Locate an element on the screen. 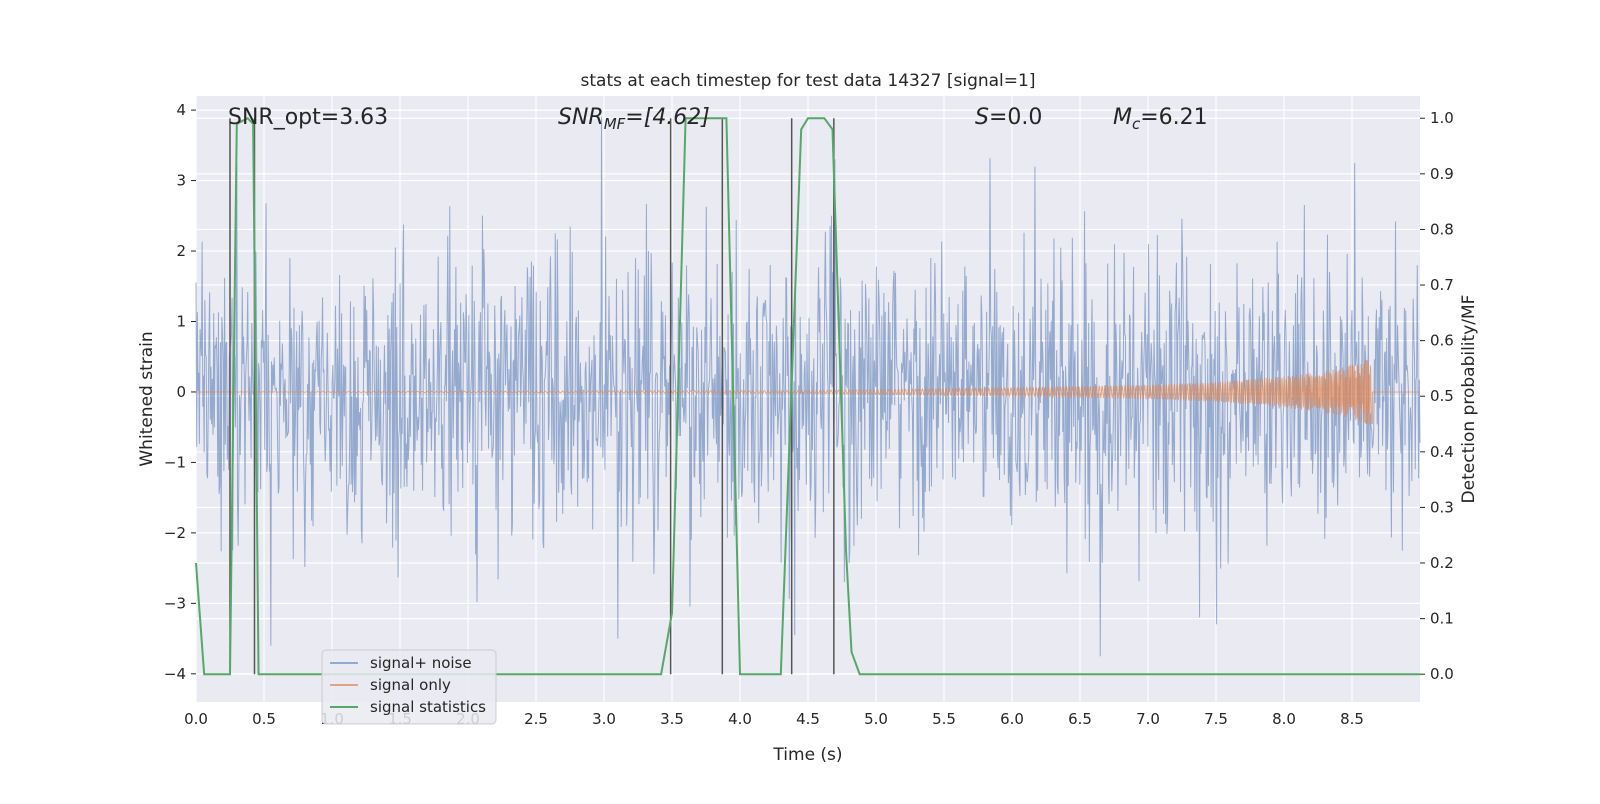 This screenshot has width=1600, height=804. y-tick-label: 1 is located at coordinates (181, 321).